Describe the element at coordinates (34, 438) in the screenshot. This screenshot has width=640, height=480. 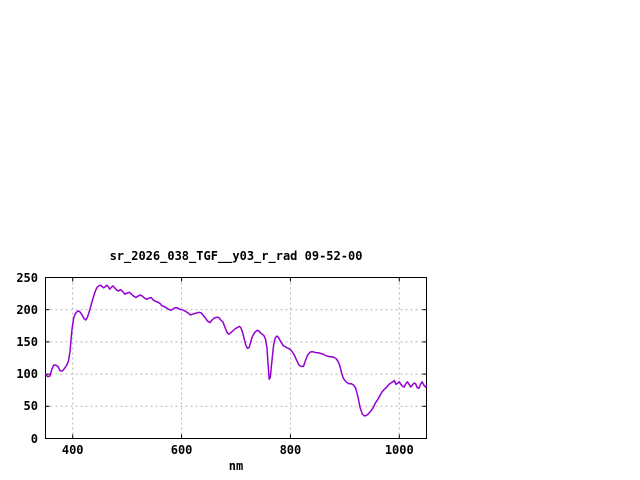
I see `y-tick-label: 0` at that location.